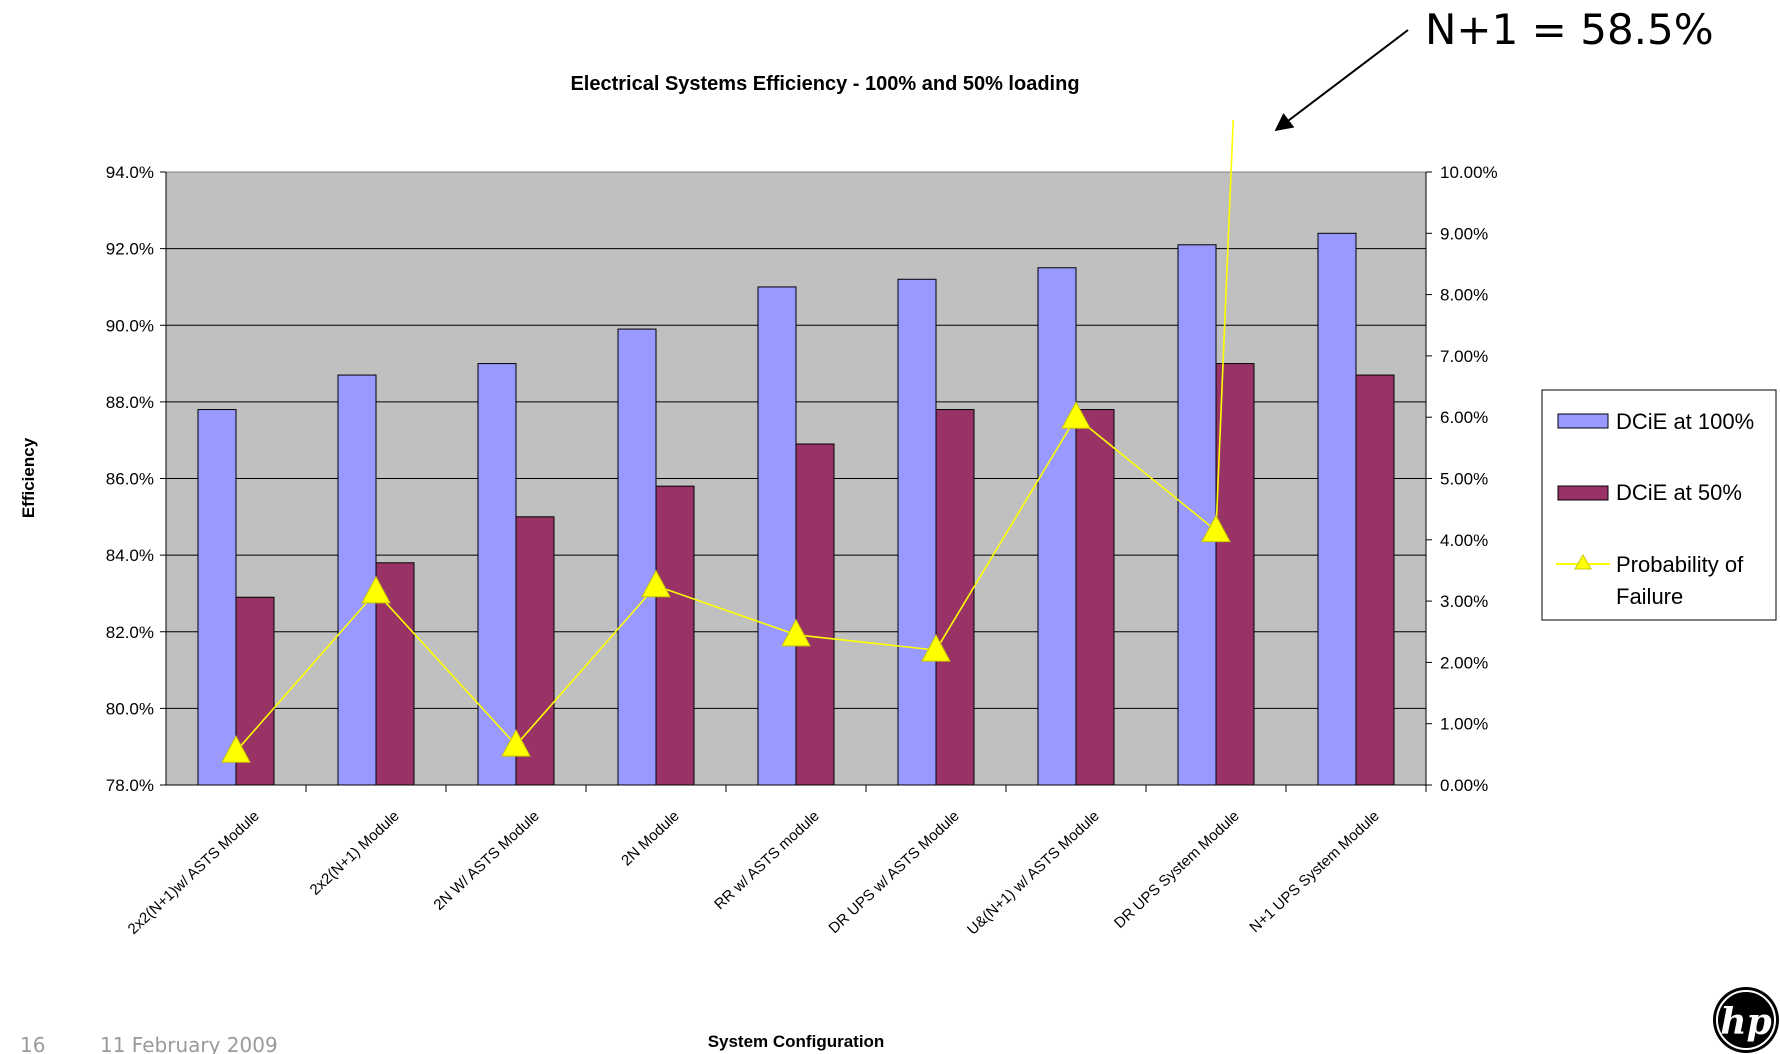 The width and height of the screenshot is (1780, 1054). What do you see at coordinates (189, 1043) in the screenshot?
I see `footer-date: 11 February 2009` at bounding box center [189, 1043].